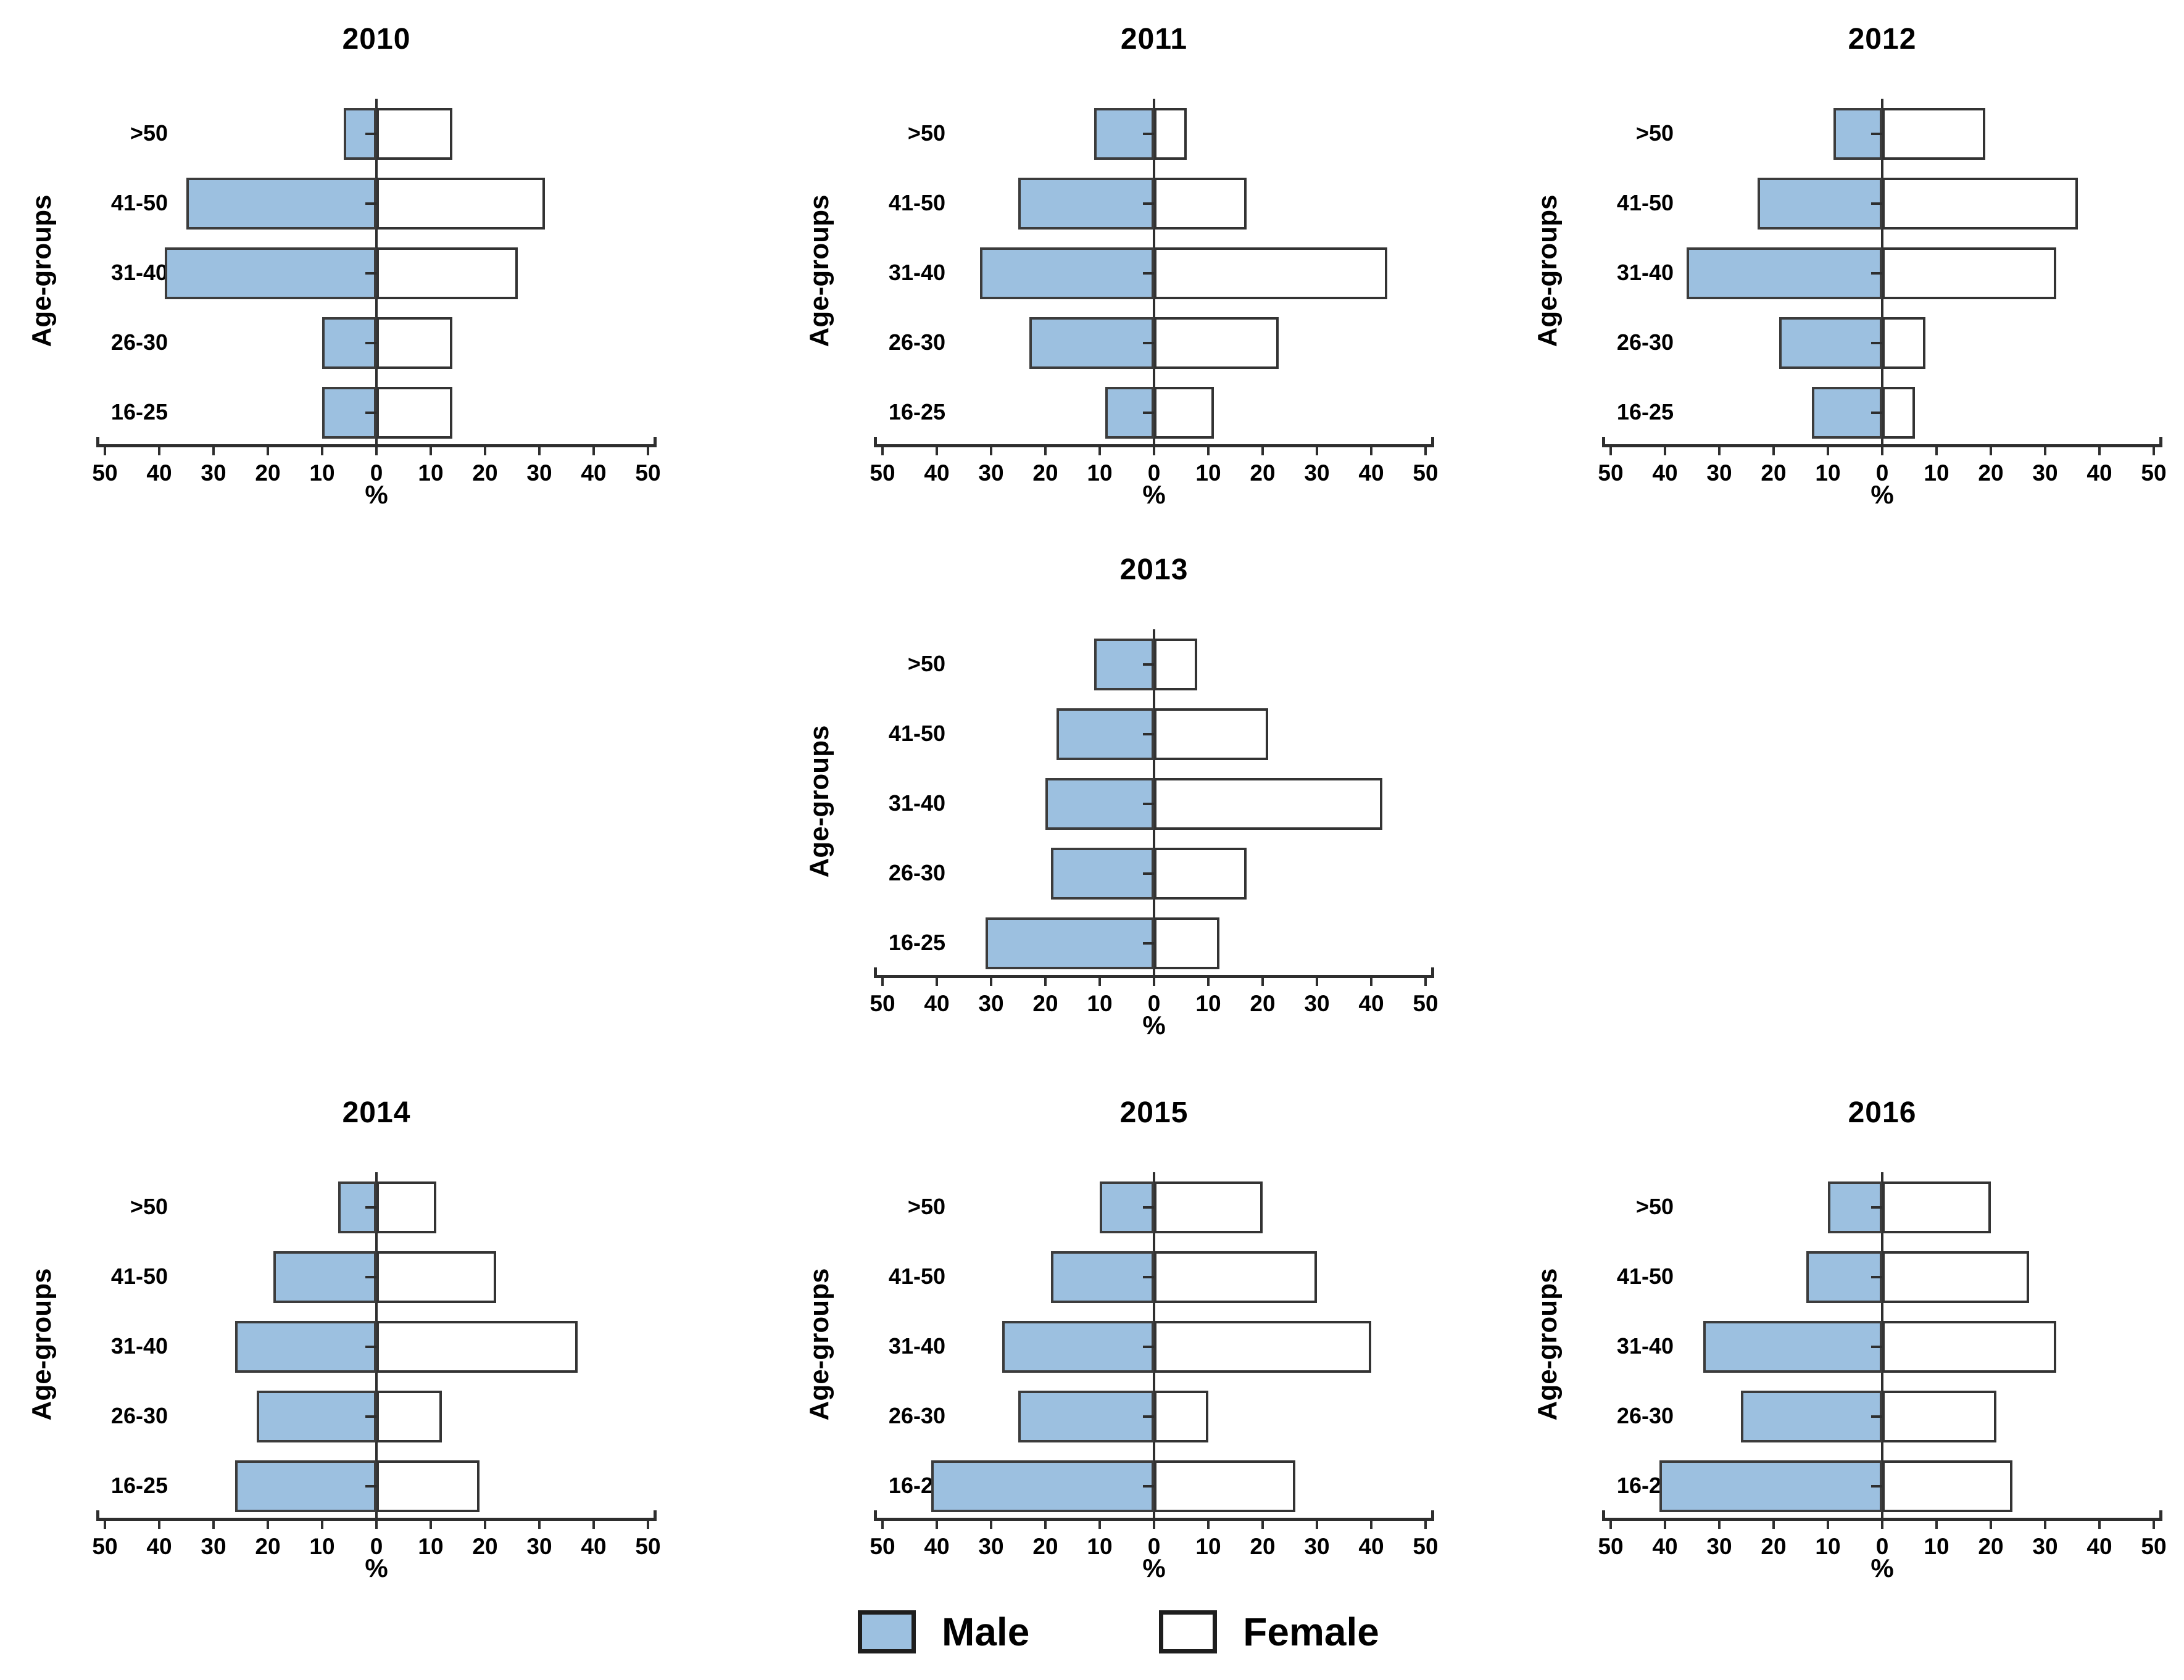 The image size is (2184, 1680). I want to click on female-legend-swatch-icon, so click(1188, 1632).